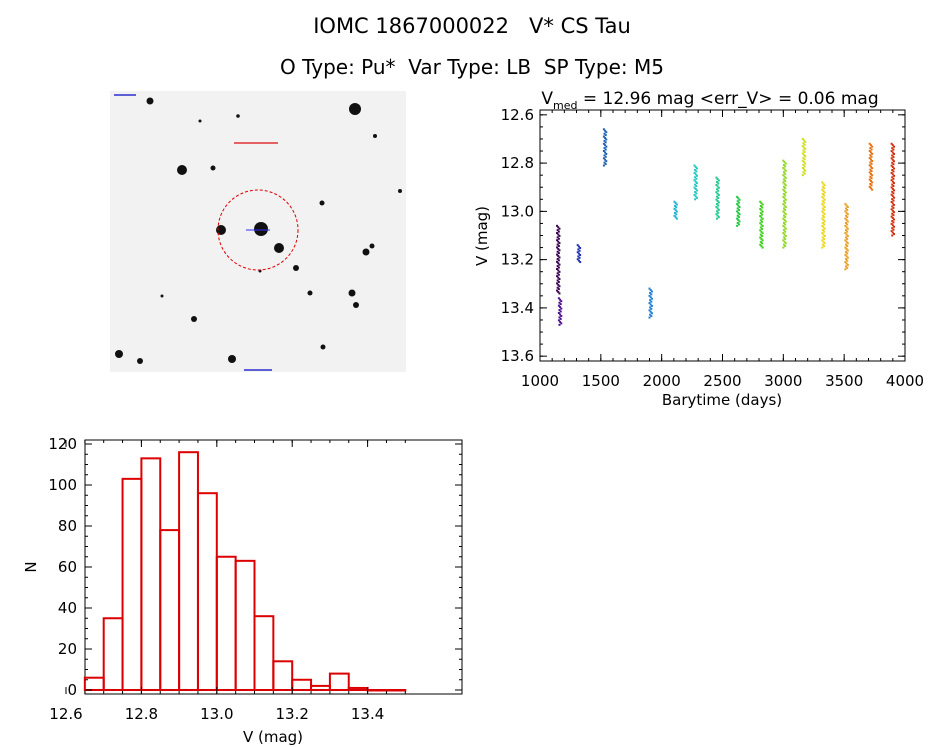 The image size is (944, 747). What do you see at coordinates (662, 381) in the screenshot?
I see `x-tick-label: 2000` at bounding box center [662, 381].